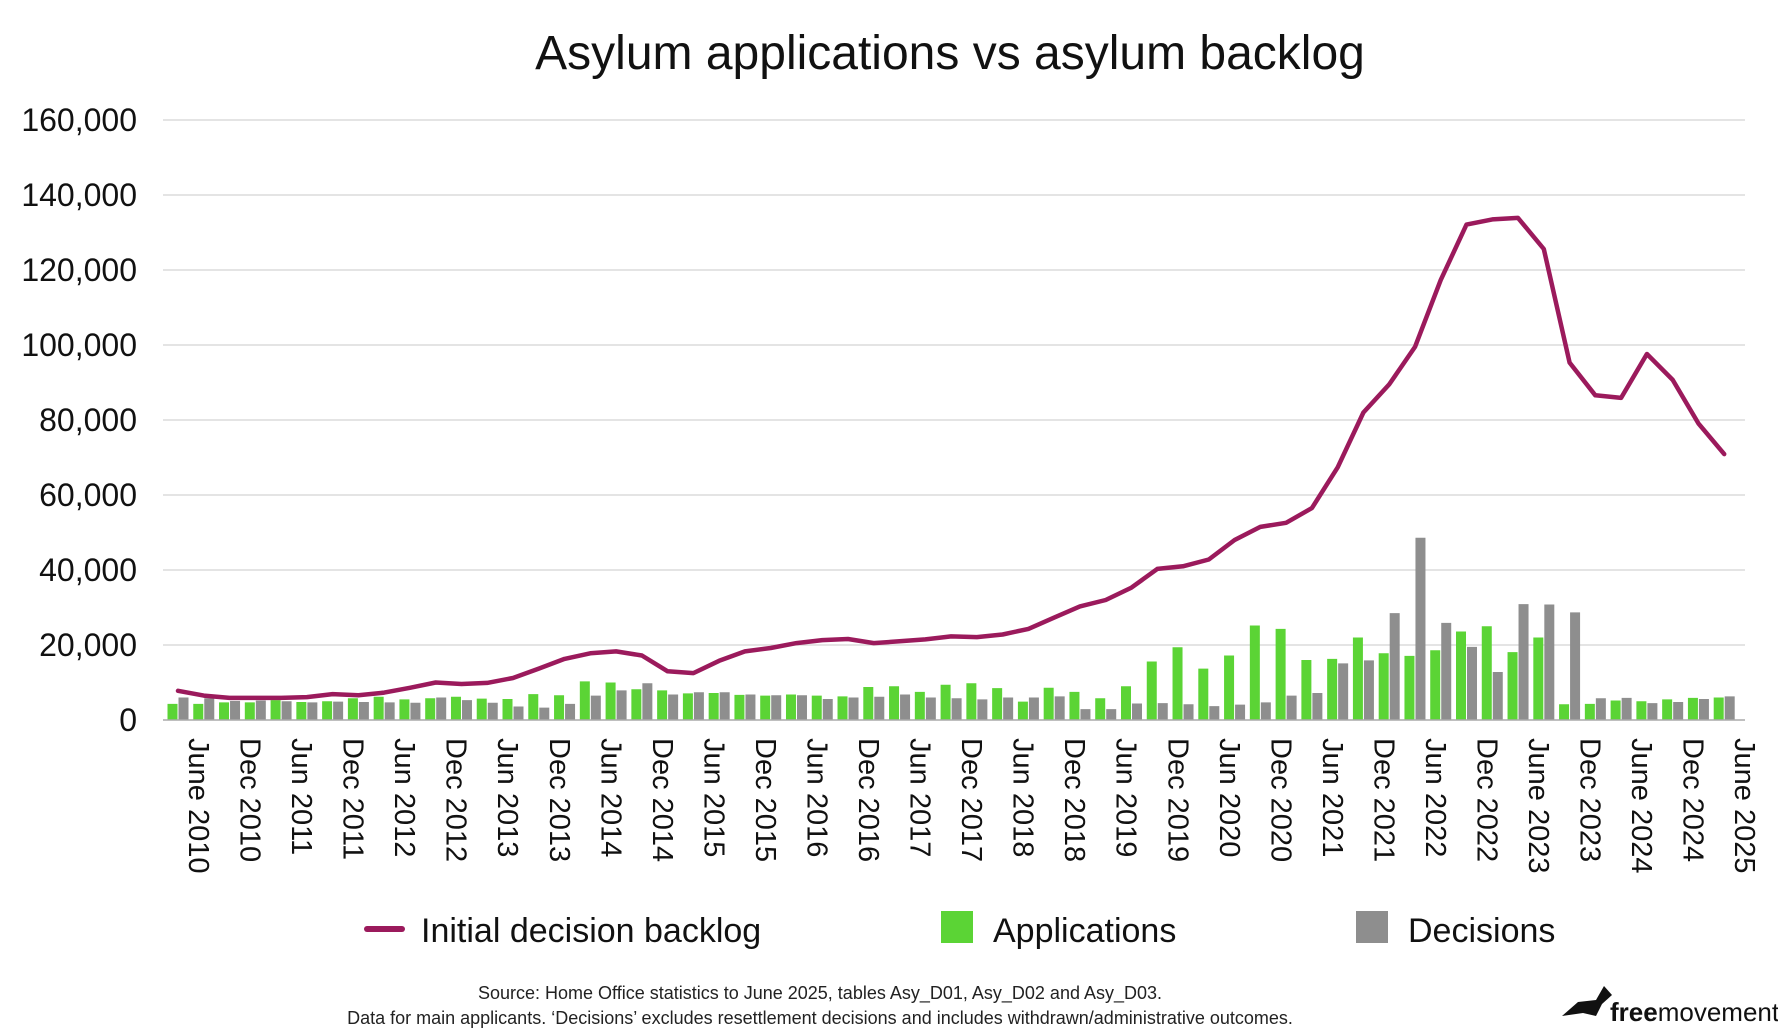 This screenshot has width=1778, height=1034. What do you see at coordinates (301, 796) in the screenshot?
I see `x-tick-label: Jun 2011` at bounding box center [301, 796].